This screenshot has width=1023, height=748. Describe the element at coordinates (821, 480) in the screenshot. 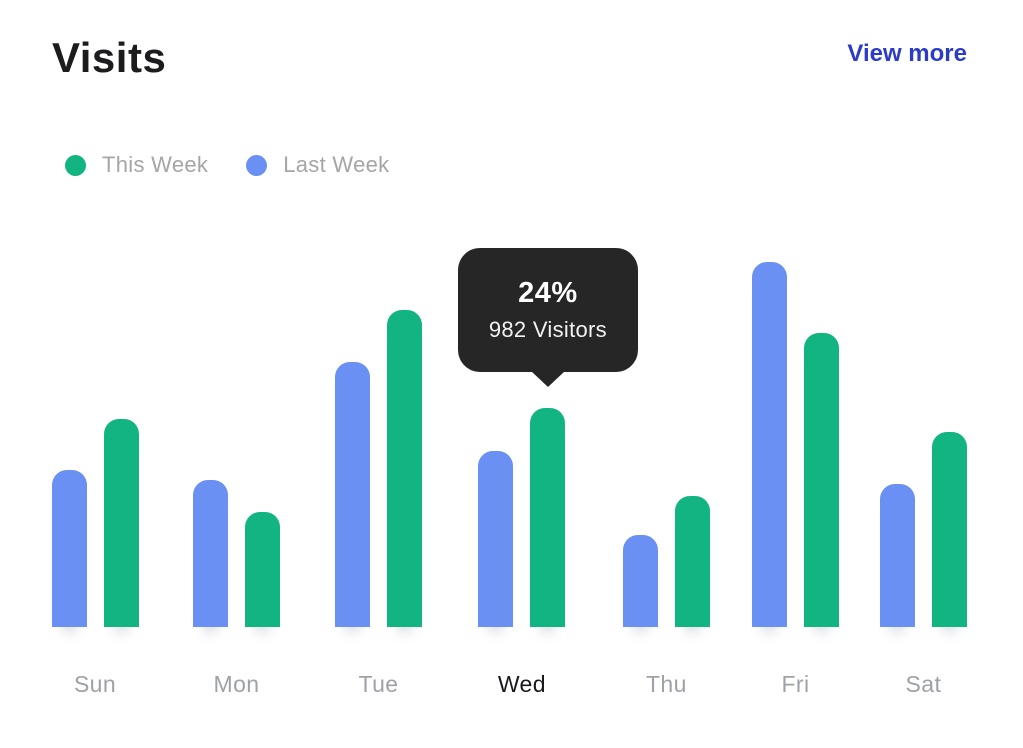

I see `bar-this-week-fri` at that location.